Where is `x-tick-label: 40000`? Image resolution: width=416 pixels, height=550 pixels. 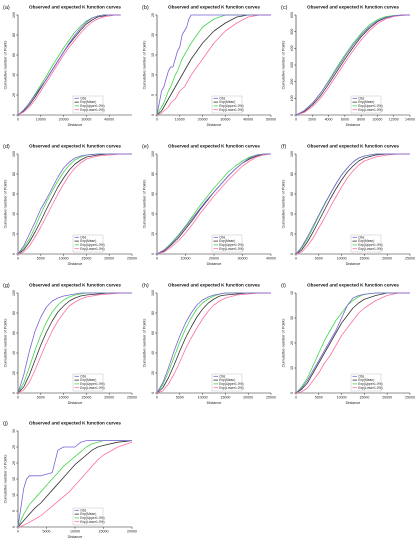 x-tick-label: 40000 is located at coordinates (109, 120).